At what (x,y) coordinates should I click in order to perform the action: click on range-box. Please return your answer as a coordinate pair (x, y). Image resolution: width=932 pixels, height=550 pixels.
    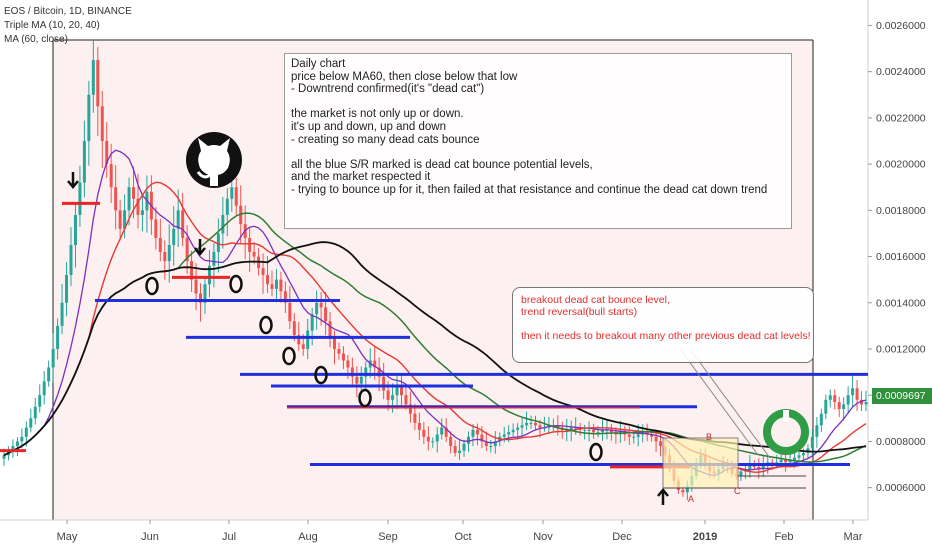
    Looking at the image, I should click on (700, 463).